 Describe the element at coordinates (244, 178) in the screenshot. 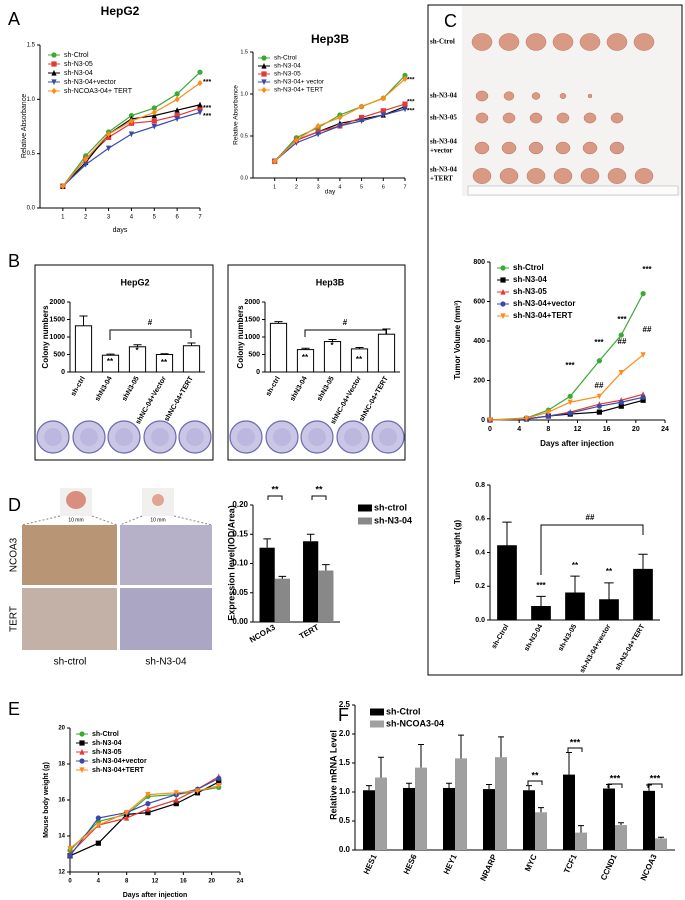

I see `y-tick-label: 0.0` at that location.